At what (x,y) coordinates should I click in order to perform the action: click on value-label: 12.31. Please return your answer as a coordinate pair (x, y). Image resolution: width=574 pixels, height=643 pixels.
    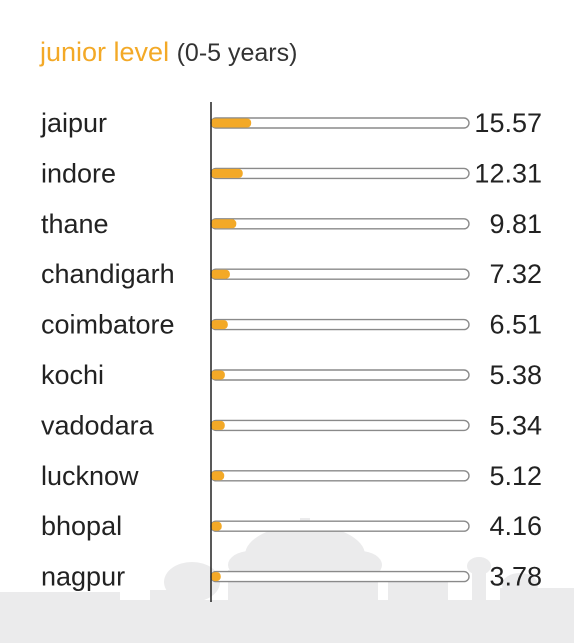
    Looking at the image, I should click on (508, 173).